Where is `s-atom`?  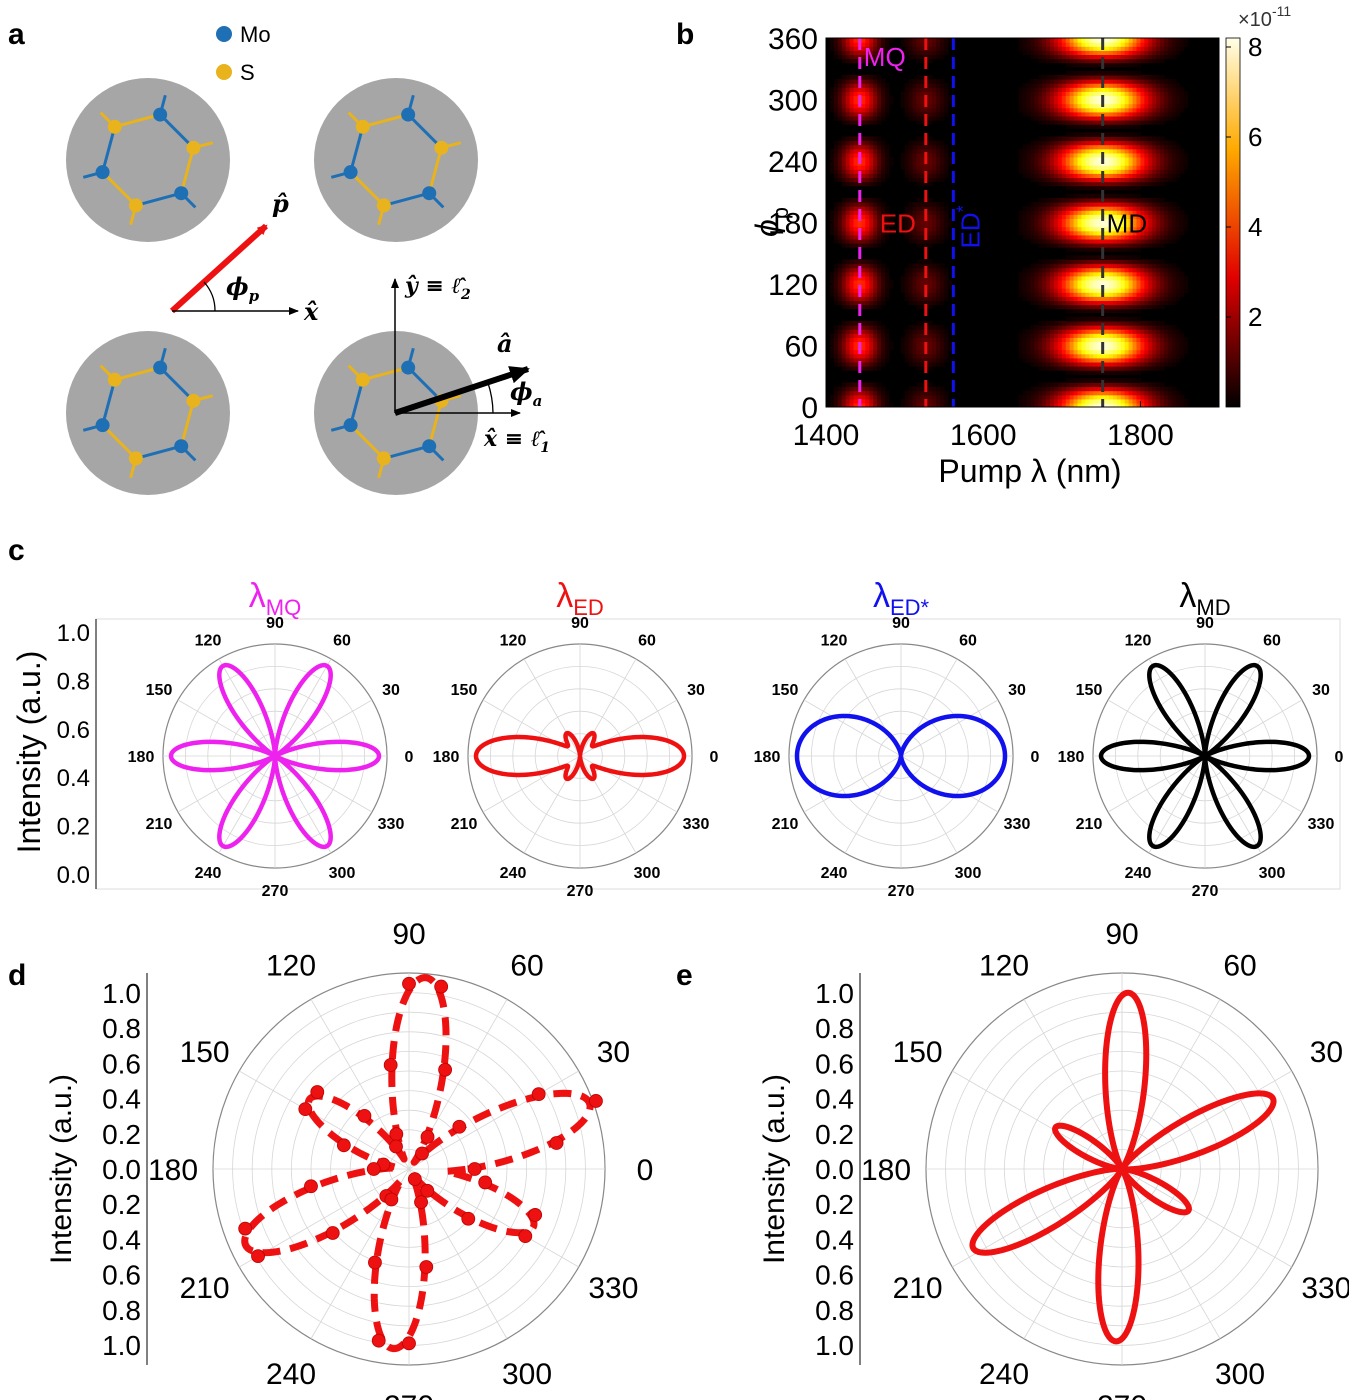 s-atom is located at coordinates (383, 205).